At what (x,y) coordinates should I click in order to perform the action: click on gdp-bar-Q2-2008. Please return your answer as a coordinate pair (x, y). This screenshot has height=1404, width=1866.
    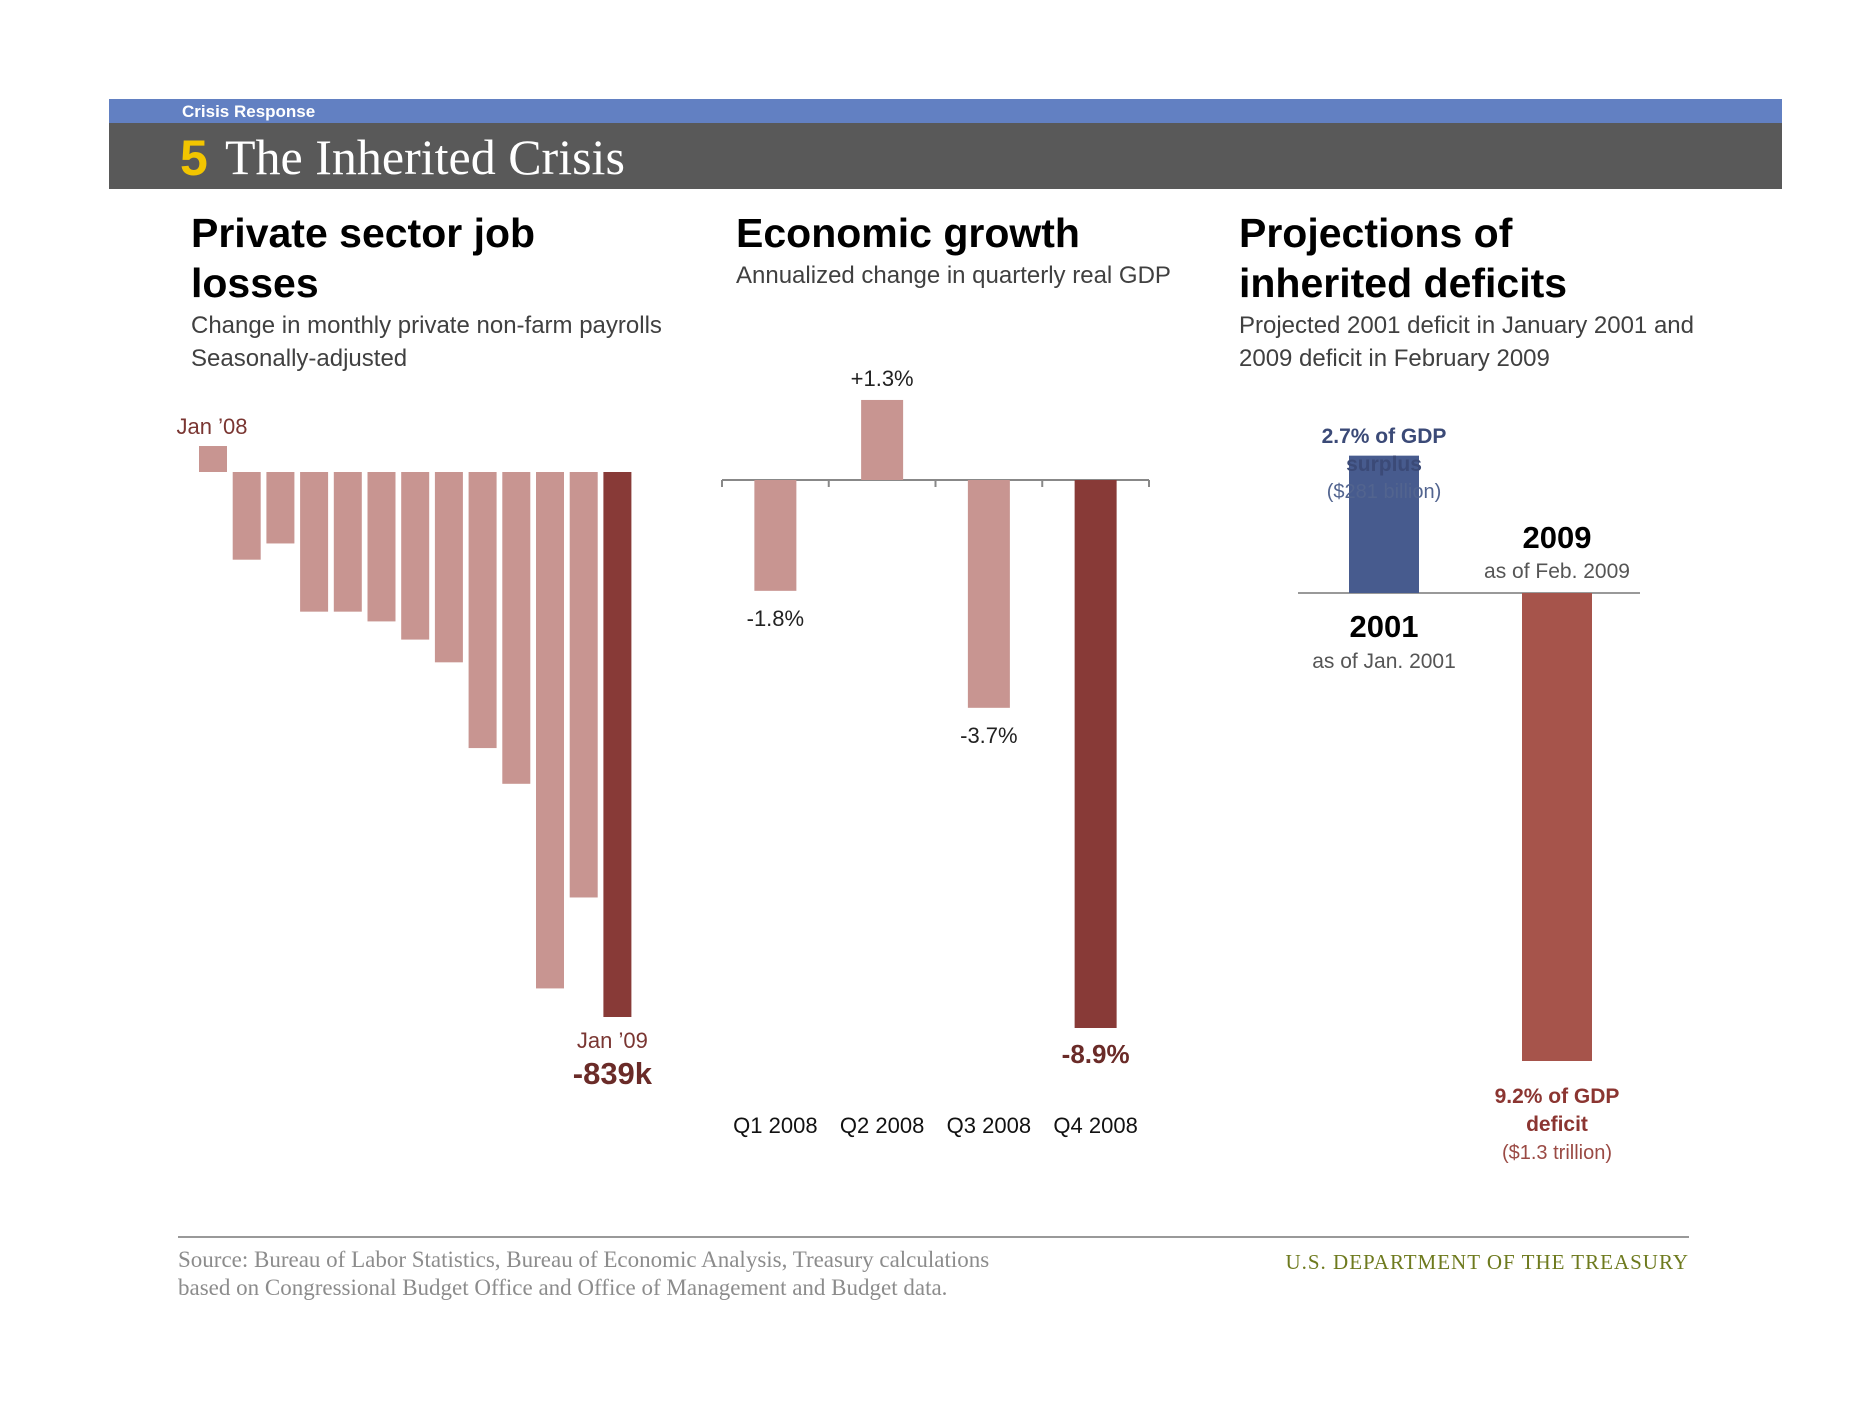
    Looking at the image, I should click on (882, 439).